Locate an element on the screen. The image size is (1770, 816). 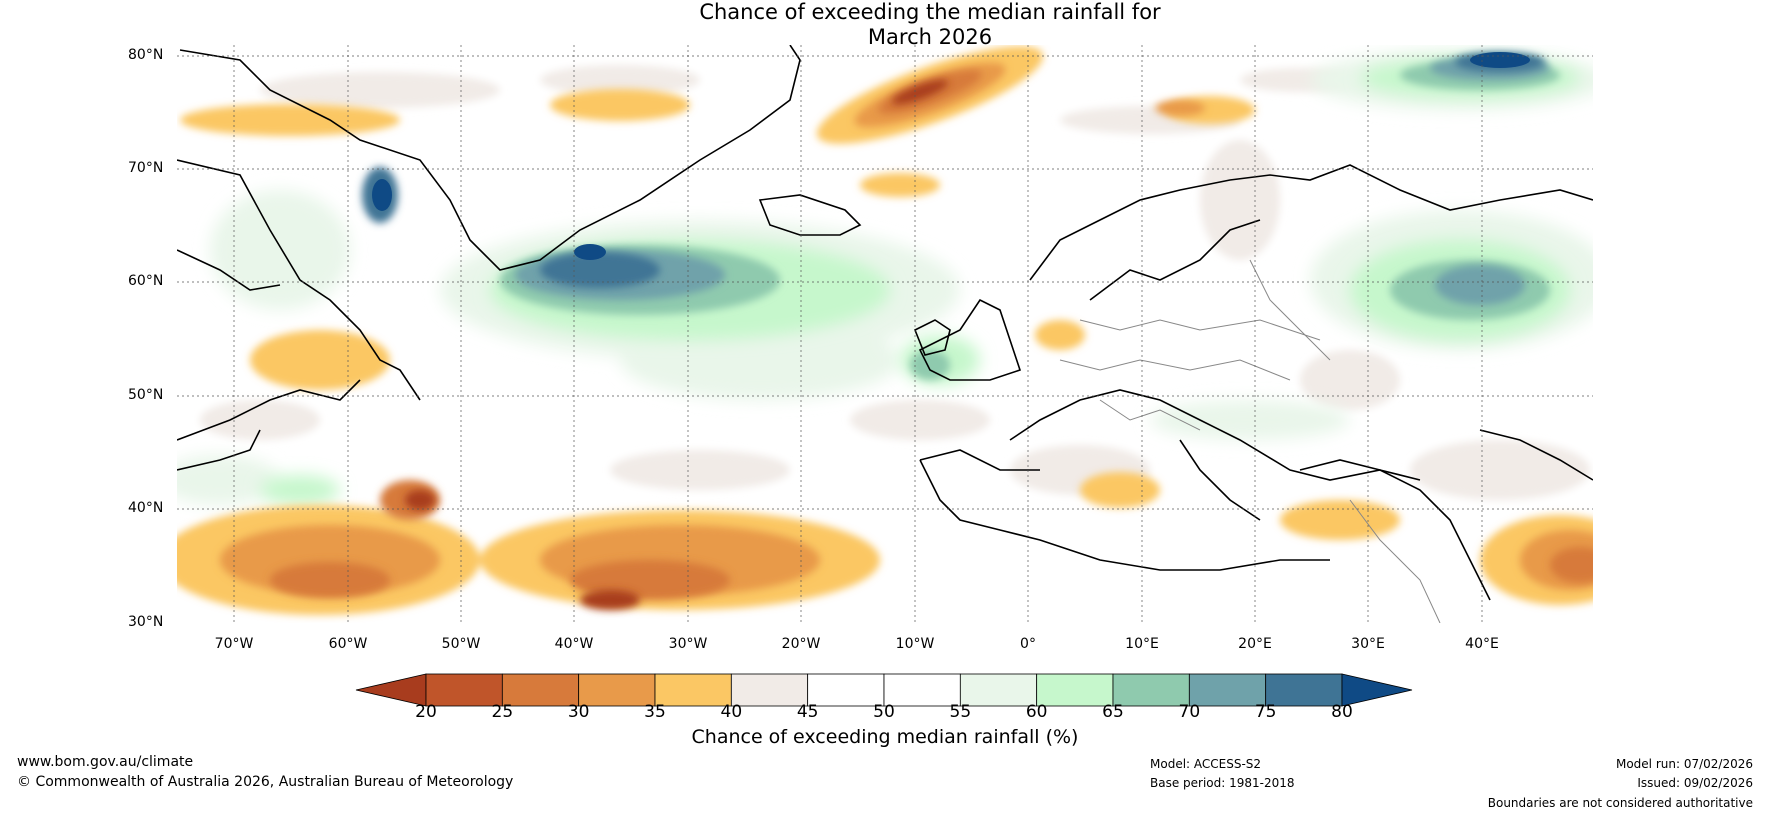
colorbar-extend-high is located at coordinates (1377, 690).